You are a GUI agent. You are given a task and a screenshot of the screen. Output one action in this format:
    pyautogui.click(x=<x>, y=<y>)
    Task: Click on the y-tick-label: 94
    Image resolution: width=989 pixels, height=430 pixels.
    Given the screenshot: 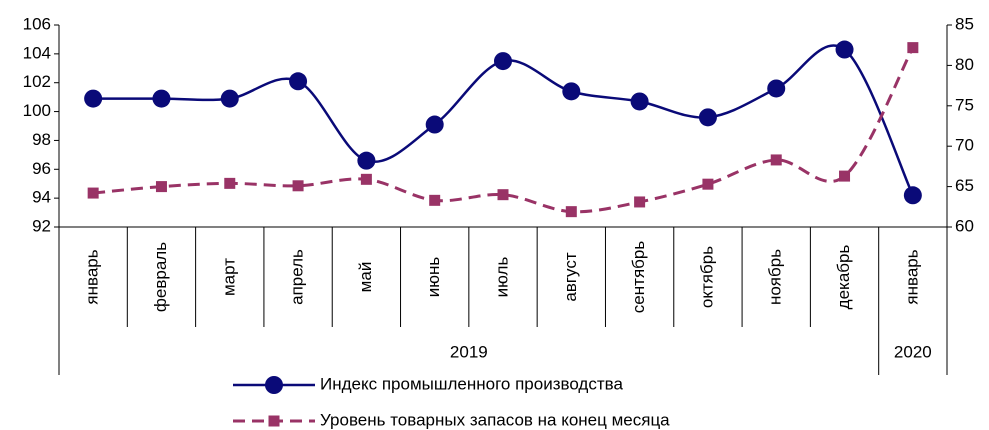 What is the action you would take?
    pyautogui.click(x=41, y=197)
    